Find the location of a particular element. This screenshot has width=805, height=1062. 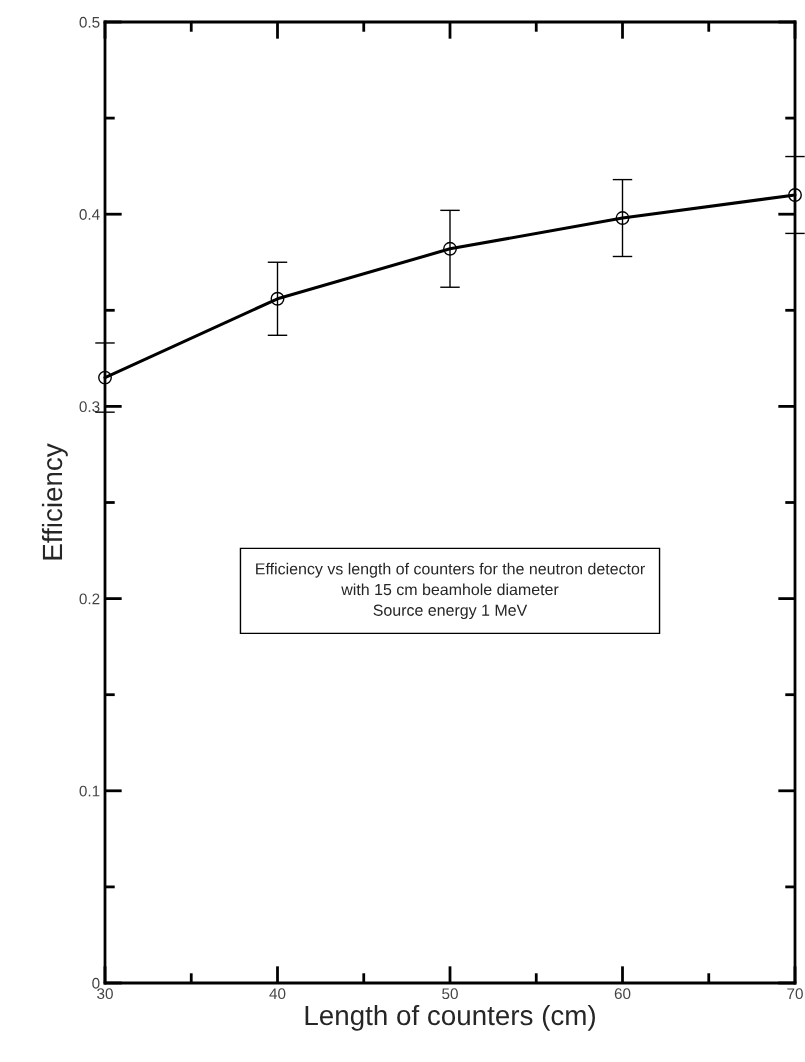

y-tick-label: 0.1 is located at coordinates (89, 791).